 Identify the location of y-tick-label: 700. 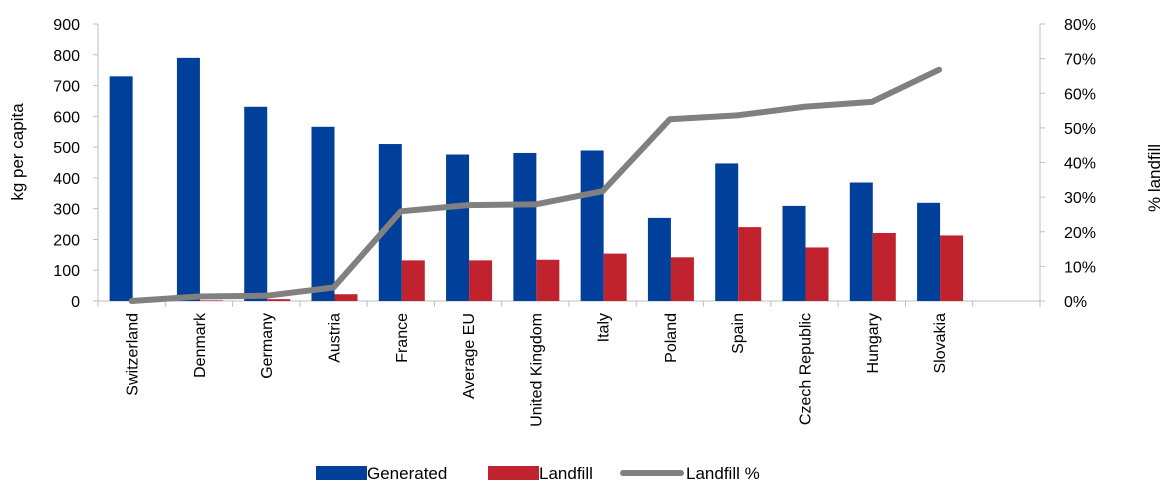
(66, 87).